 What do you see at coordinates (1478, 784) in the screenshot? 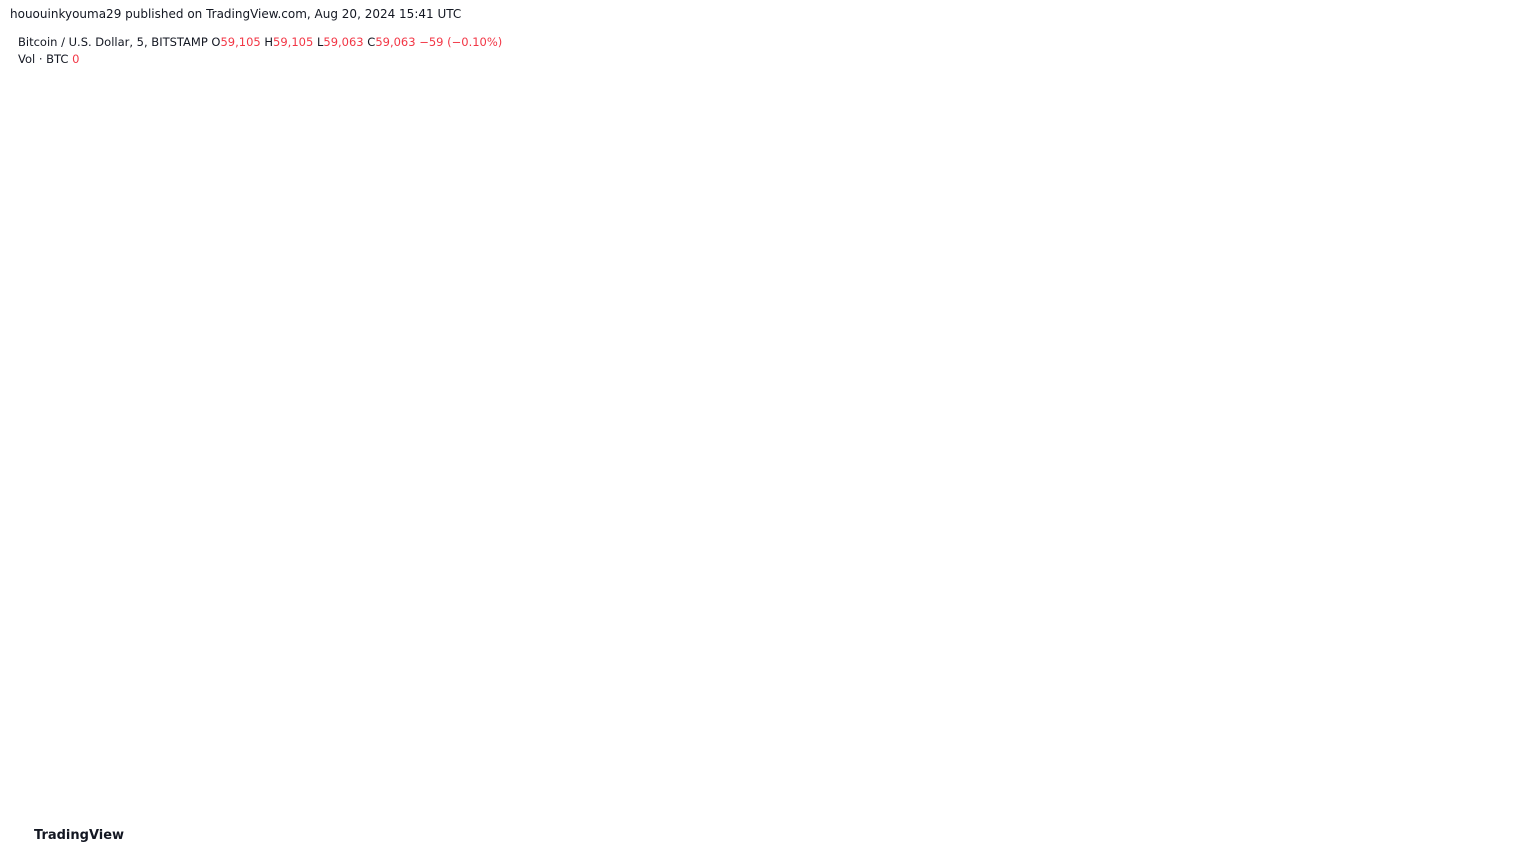
I see `volume-tag` at bounding box center [1478, 784].